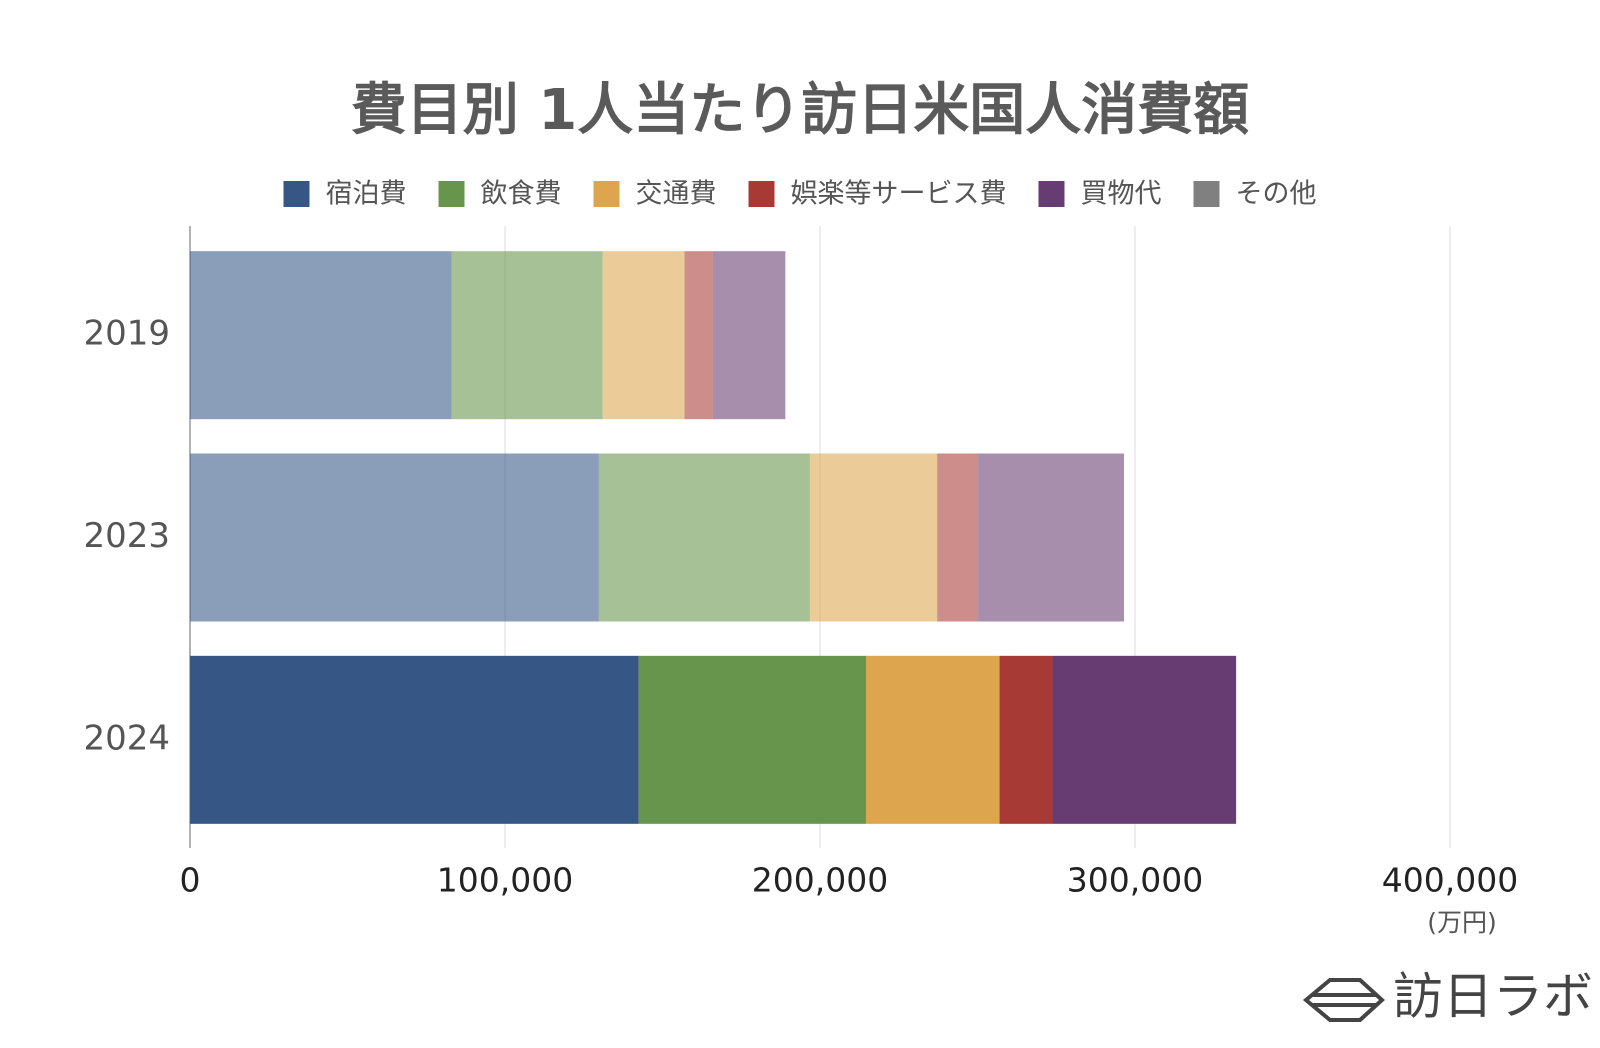 Image resolution: width=1600 pixels, height=1048 pixels. I want to click on y-tick-label: 2019, so click(126, 334).